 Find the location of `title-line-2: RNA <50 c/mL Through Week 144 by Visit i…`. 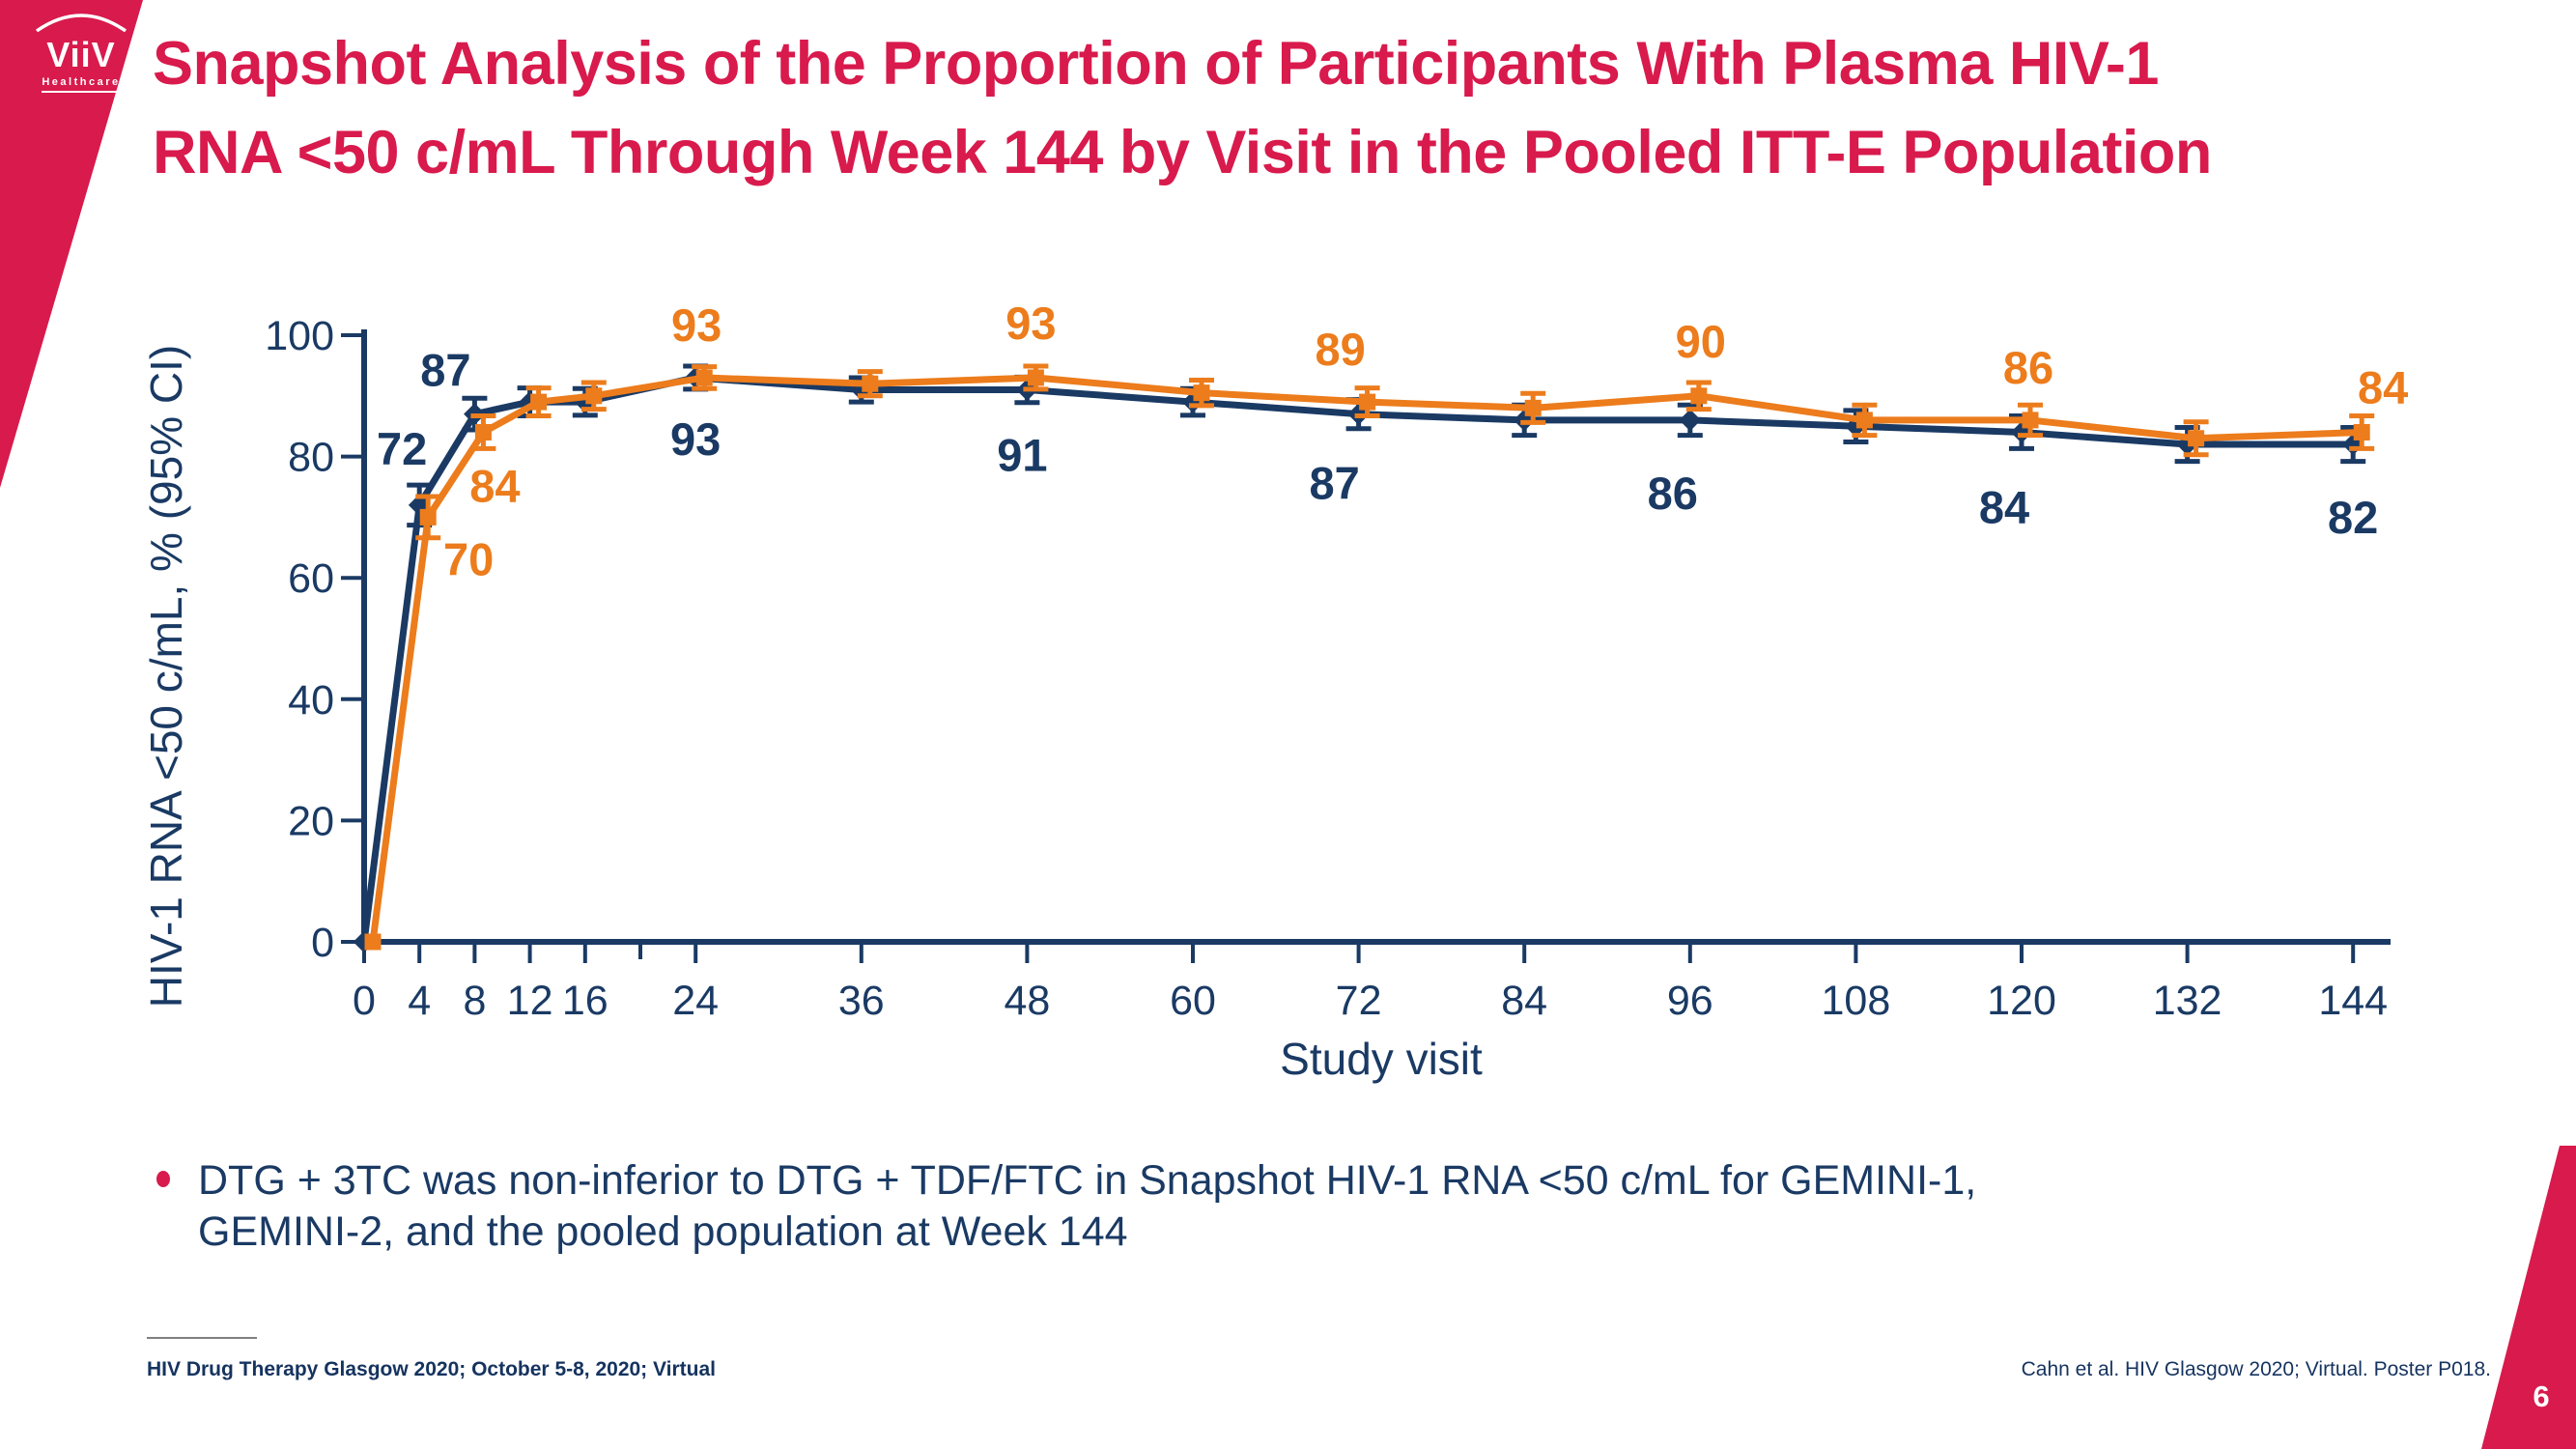

title-line-2: RNA <50 c/mL Through Week 144 by Visit i… is located at coordinates (1182, 152).